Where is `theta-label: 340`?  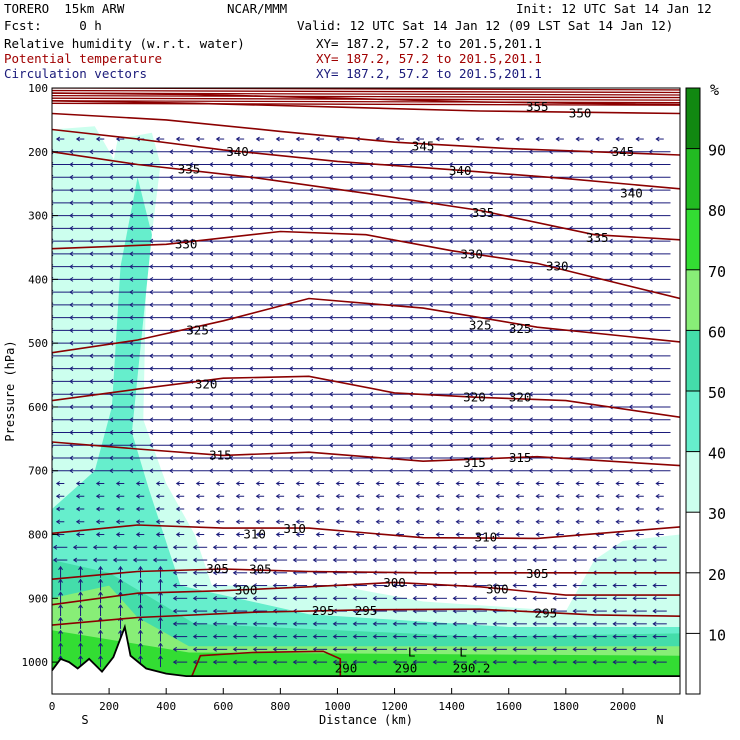
theta-label: 340 is located at coordinates (631, 192).